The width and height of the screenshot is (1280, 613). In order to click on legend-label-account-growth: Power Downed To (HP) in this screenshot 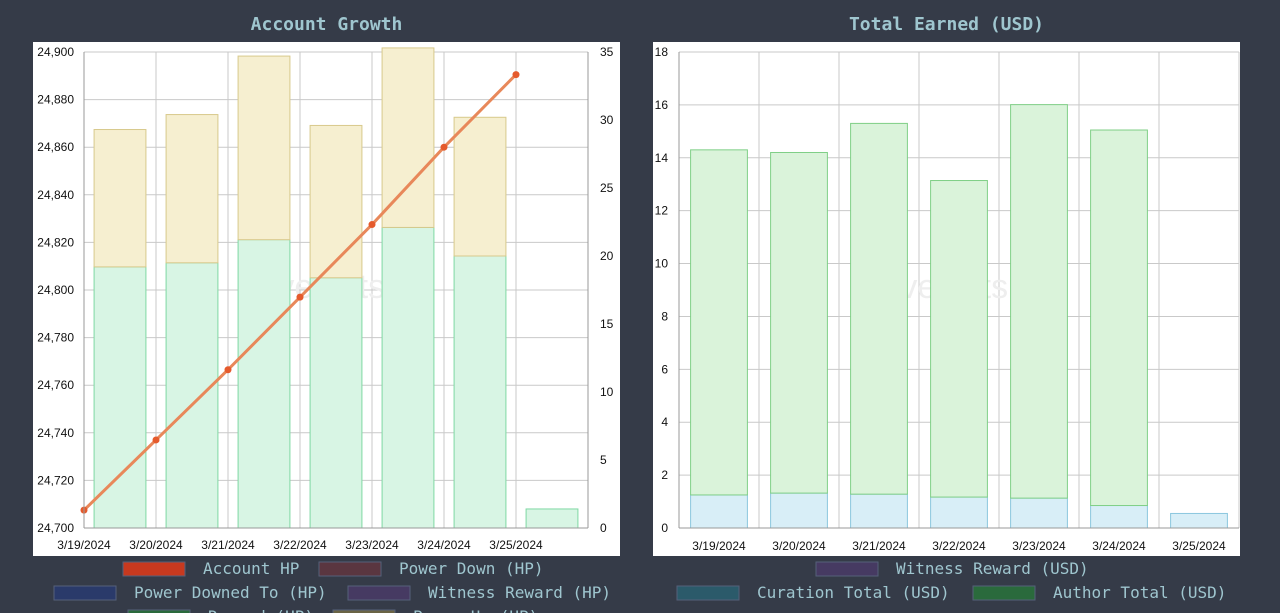, I will do `click(230, 592)`.